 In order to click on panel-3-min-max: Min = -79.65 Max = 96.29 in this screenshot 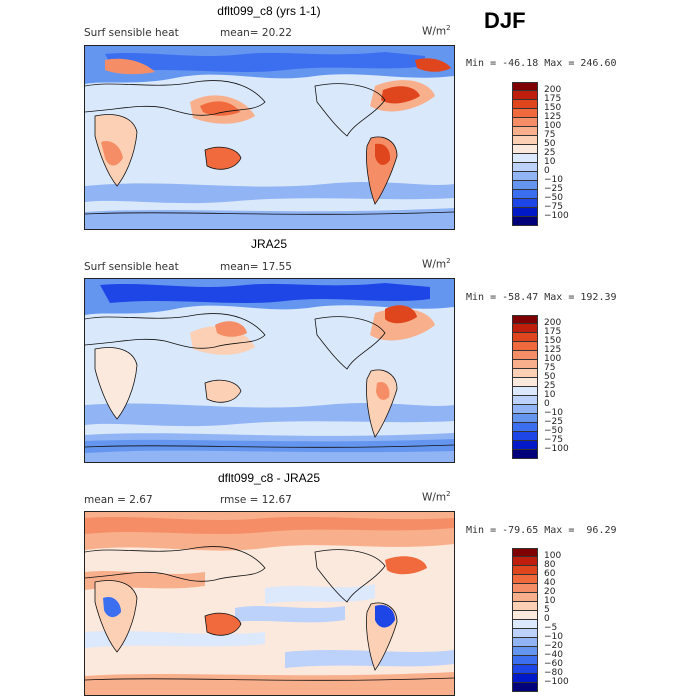, I will do `click(541, 530)`.